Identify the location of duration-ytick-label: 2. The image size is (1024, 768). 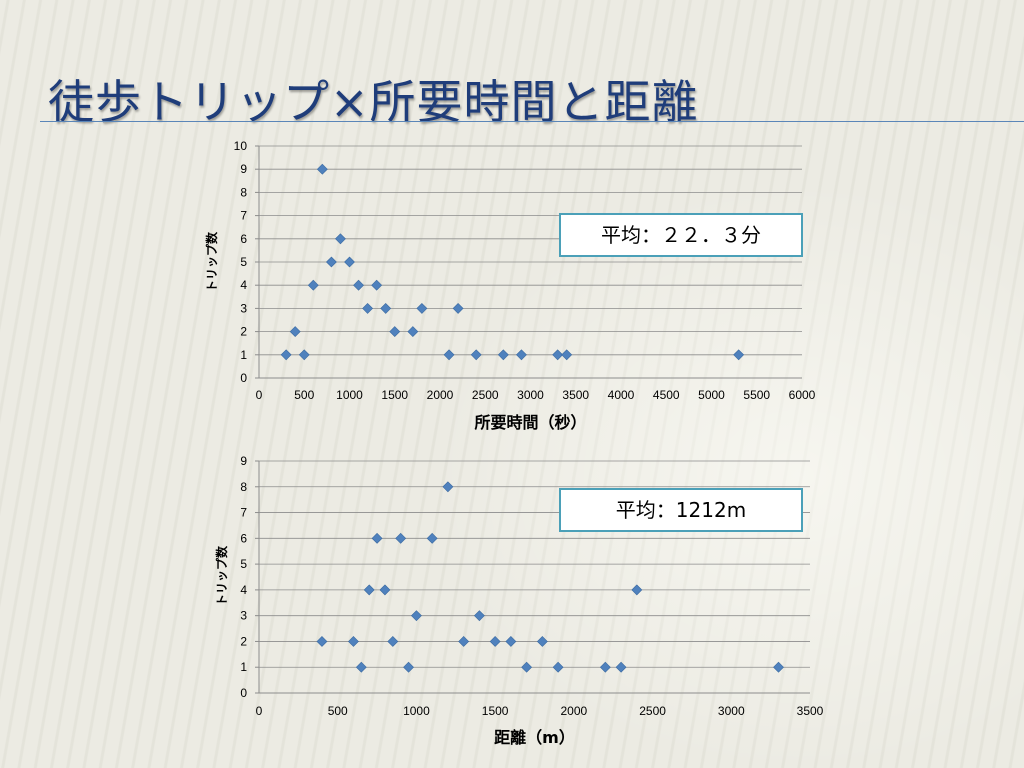
(243, 332).